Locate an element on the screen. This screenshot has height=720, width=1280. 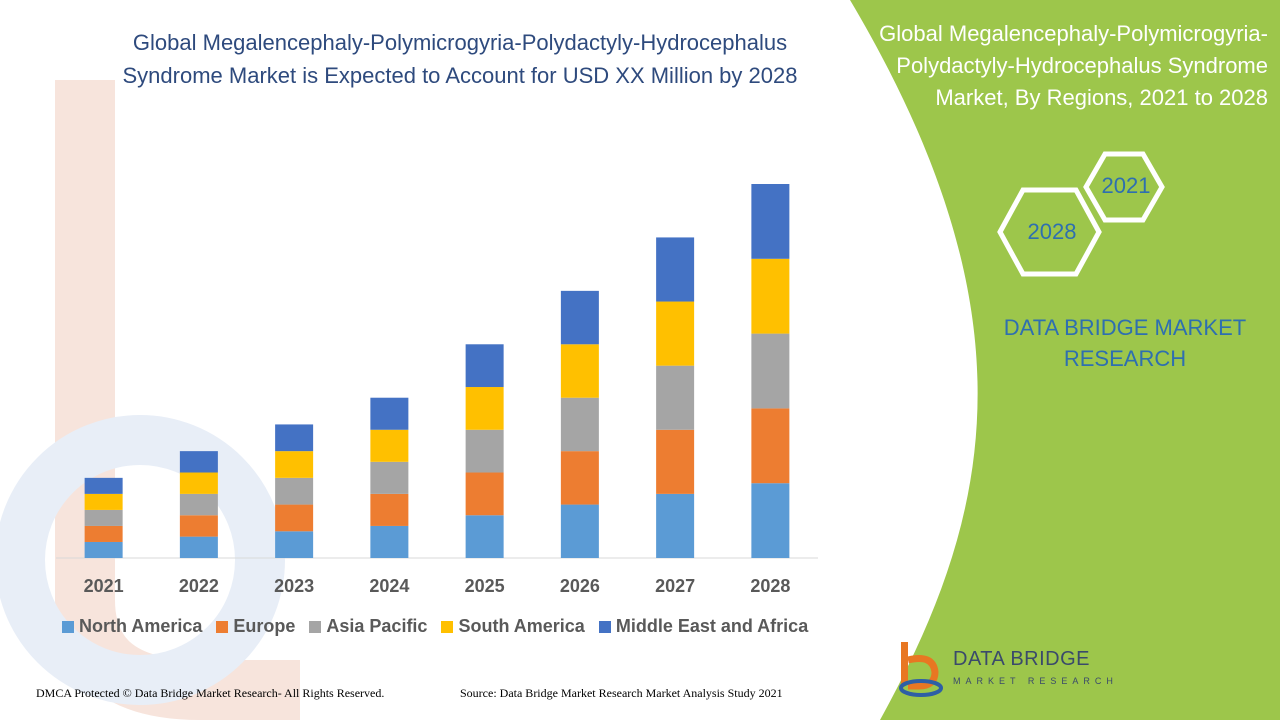
bar-segment-2027-north-america is located at coordinates (675, 525).